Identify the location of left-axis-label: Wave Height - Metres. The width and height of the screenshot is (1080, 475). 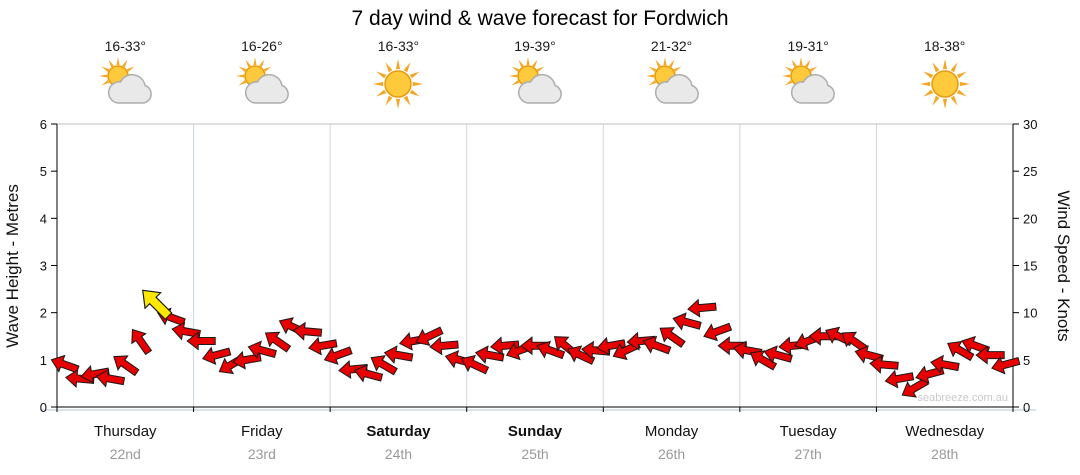
(12, 266).